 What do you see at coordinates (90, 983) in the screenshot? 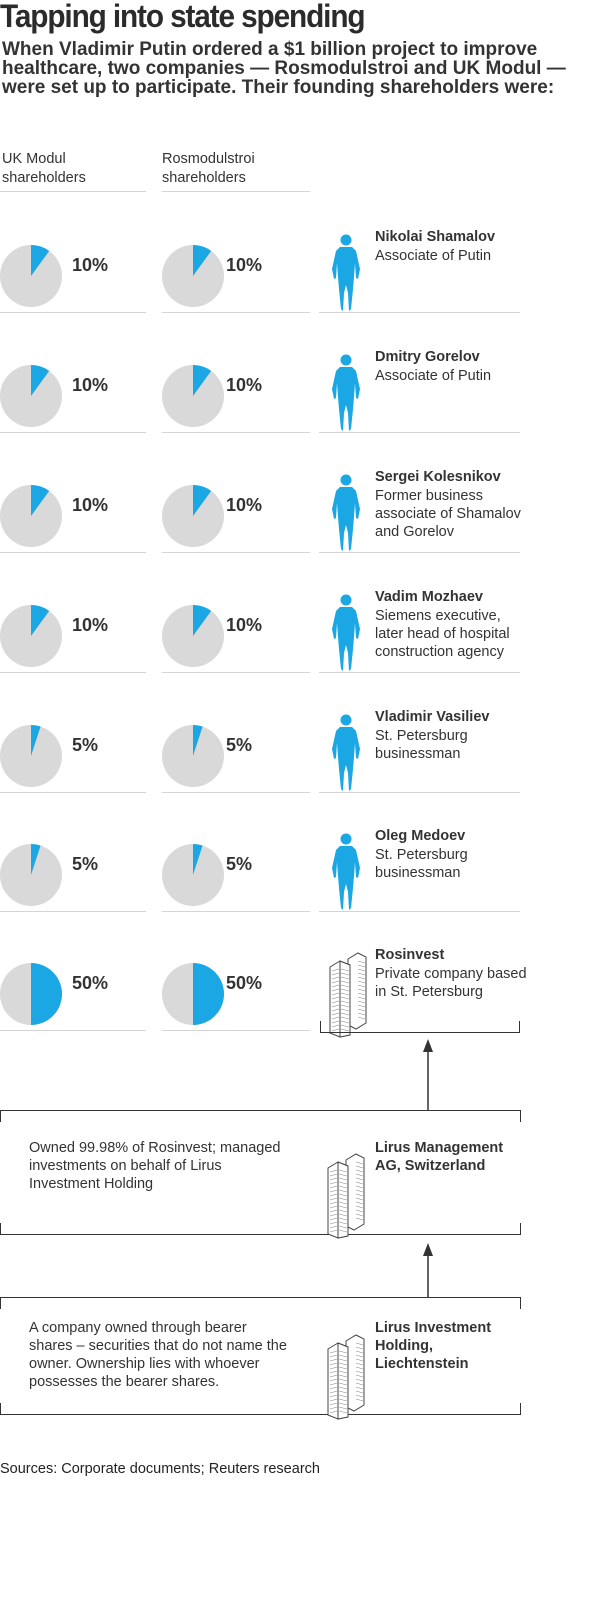
I see `uk-modul-share-label: 50%` at bounding box center [90, 983].